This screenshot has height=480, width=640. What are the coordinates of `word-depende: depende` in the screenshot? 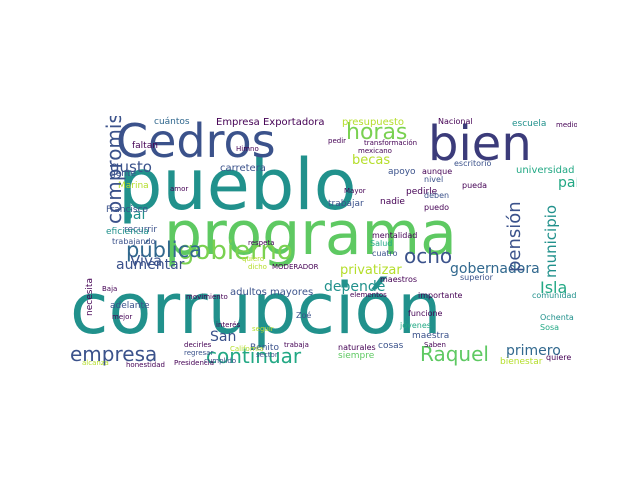 It's located at (355, 287).